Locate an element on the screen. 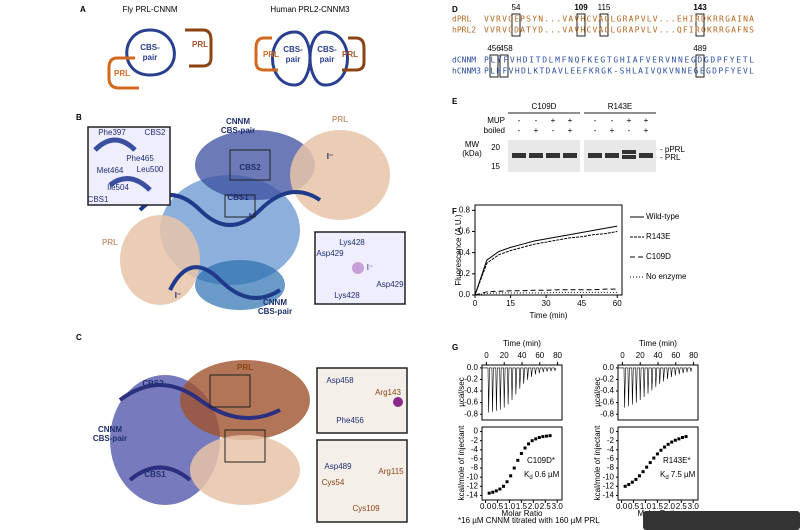 Image resolution: width=800 pixels, height=530 pixels. panel-letter: A is located at coordinates (83, 9).